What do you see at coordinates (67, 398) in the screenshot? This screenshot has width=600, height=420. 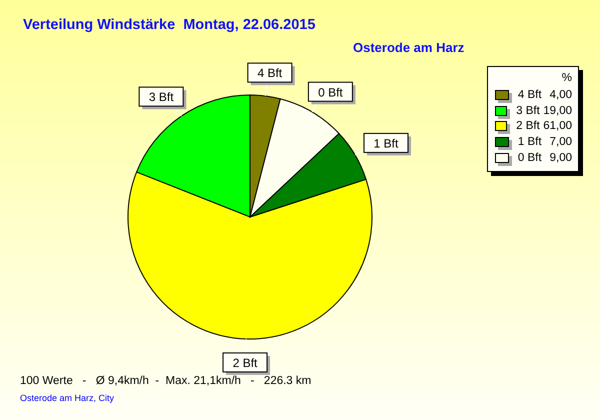 I see `text: Osterode am Harz, City` at bounding box center [67, 398].